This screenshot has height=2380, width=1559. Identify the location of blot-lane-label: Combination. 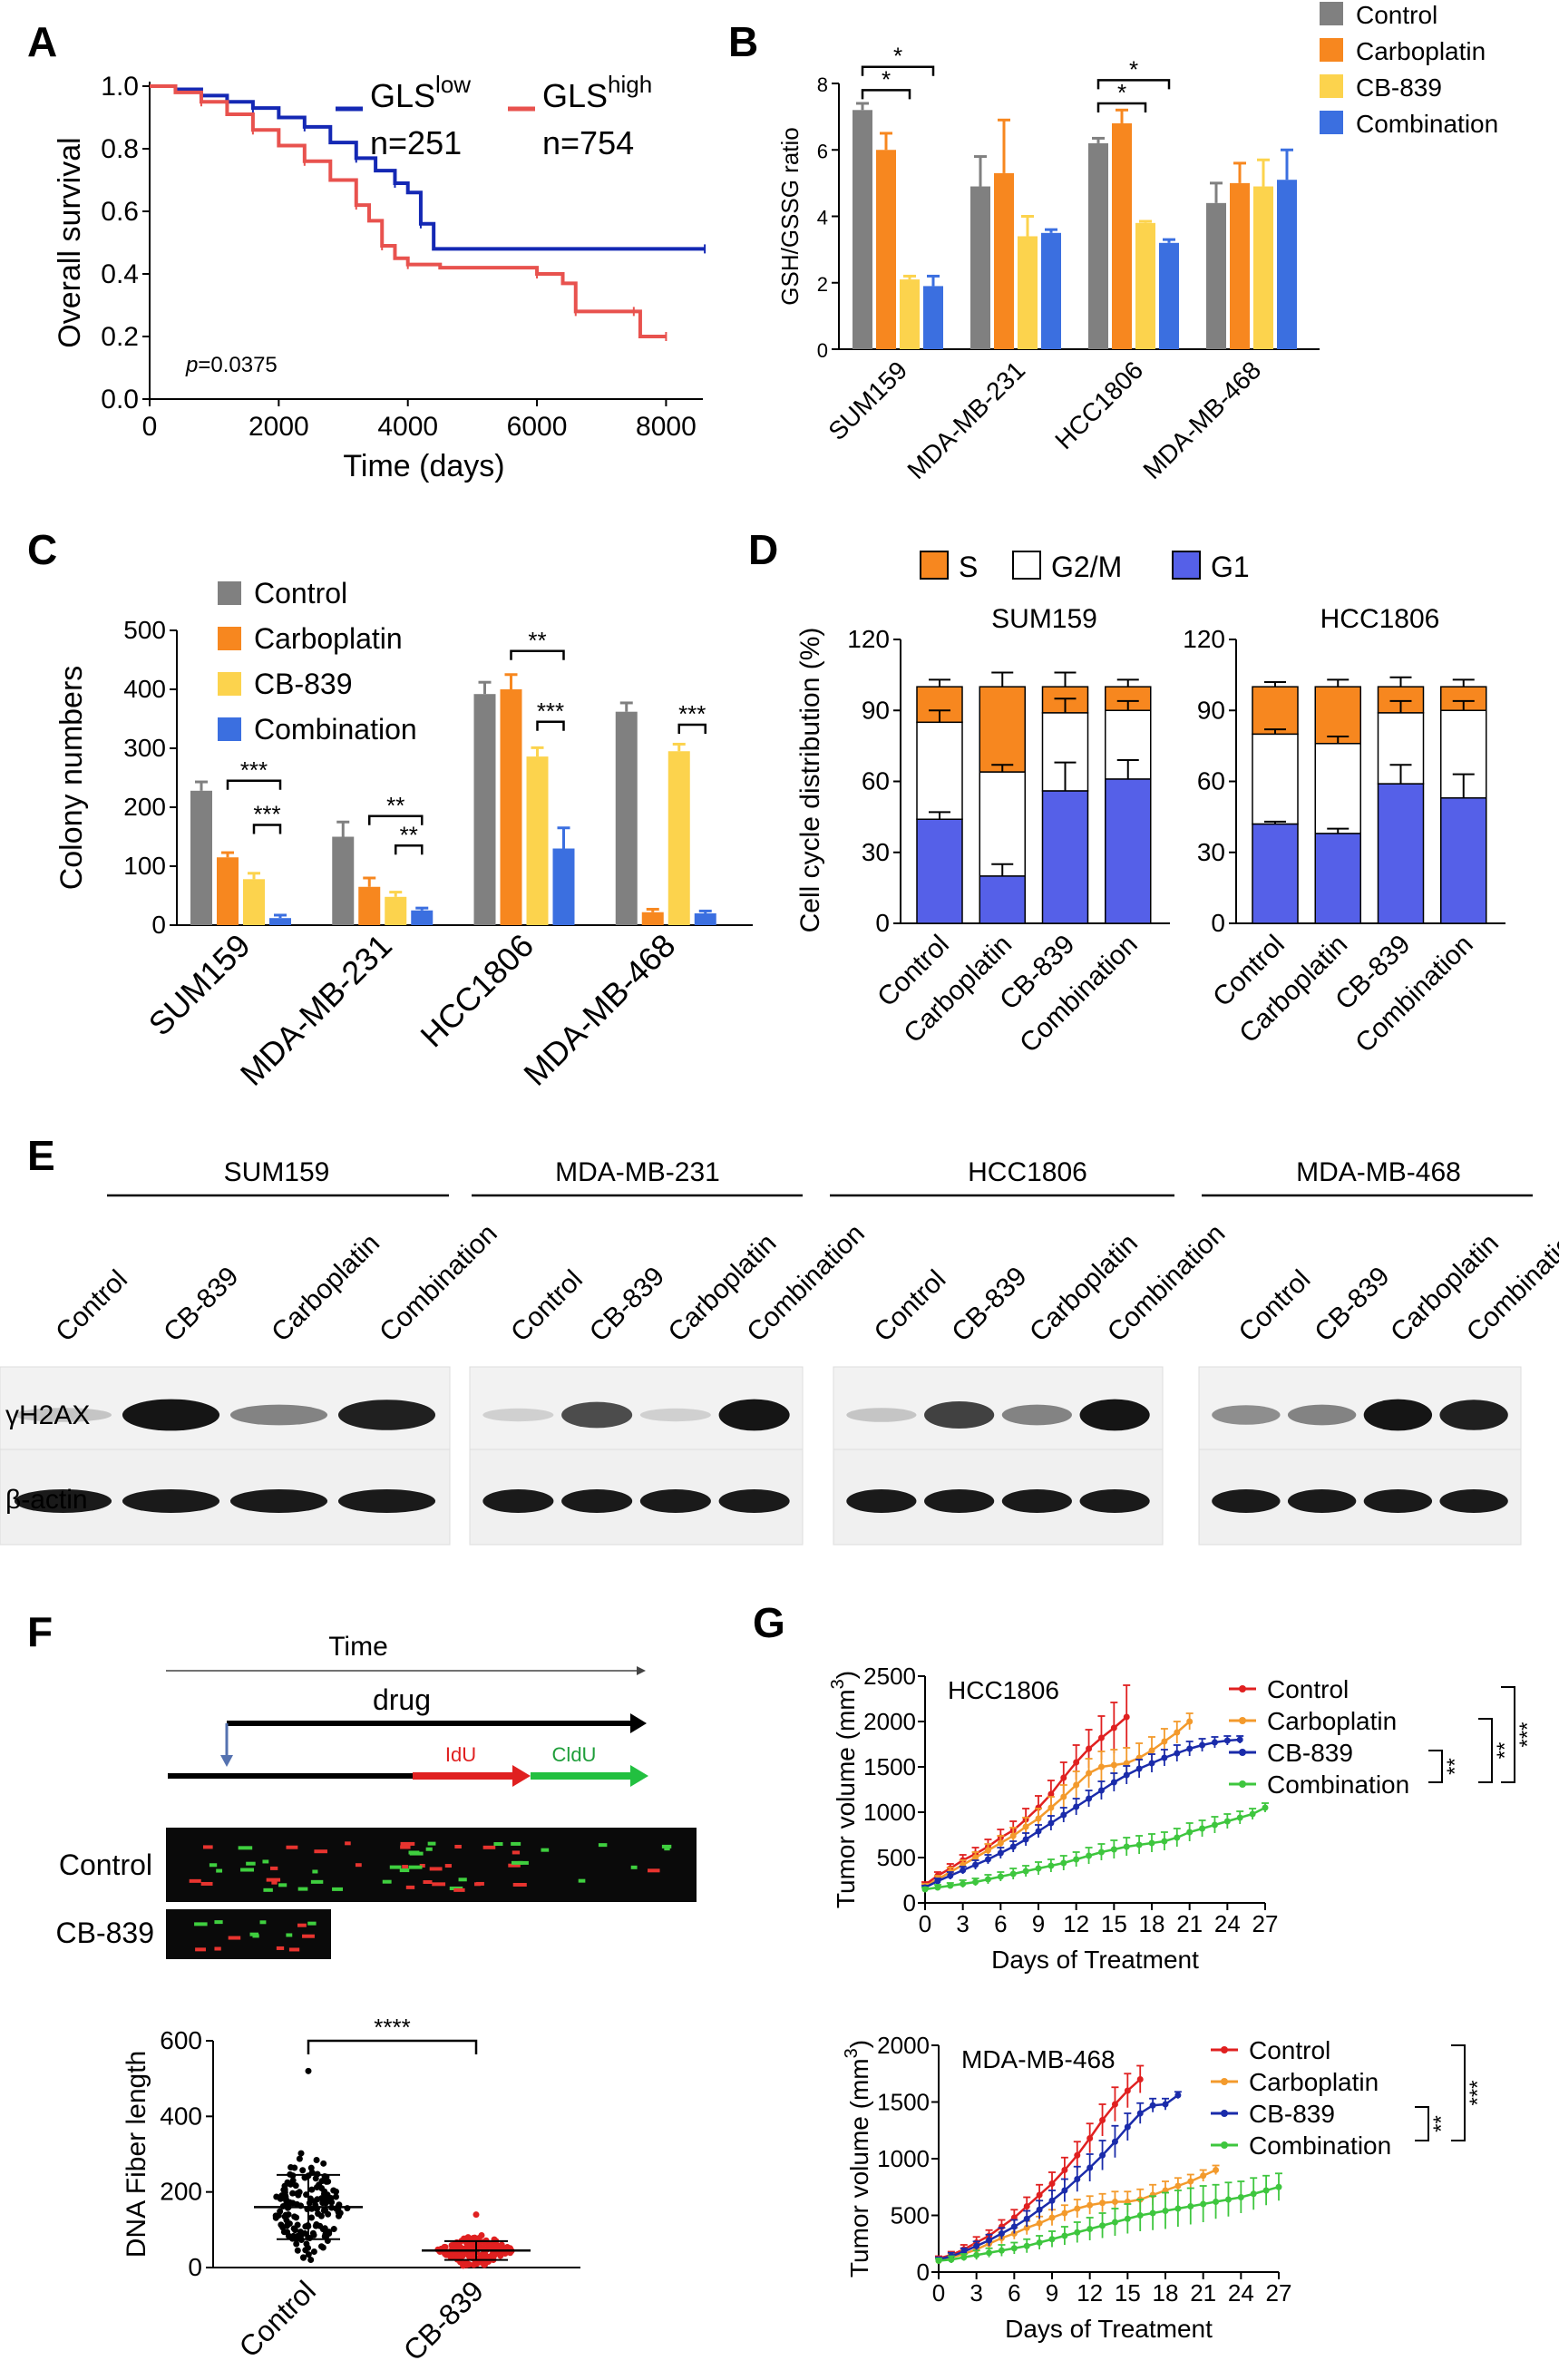
(438, 1283).